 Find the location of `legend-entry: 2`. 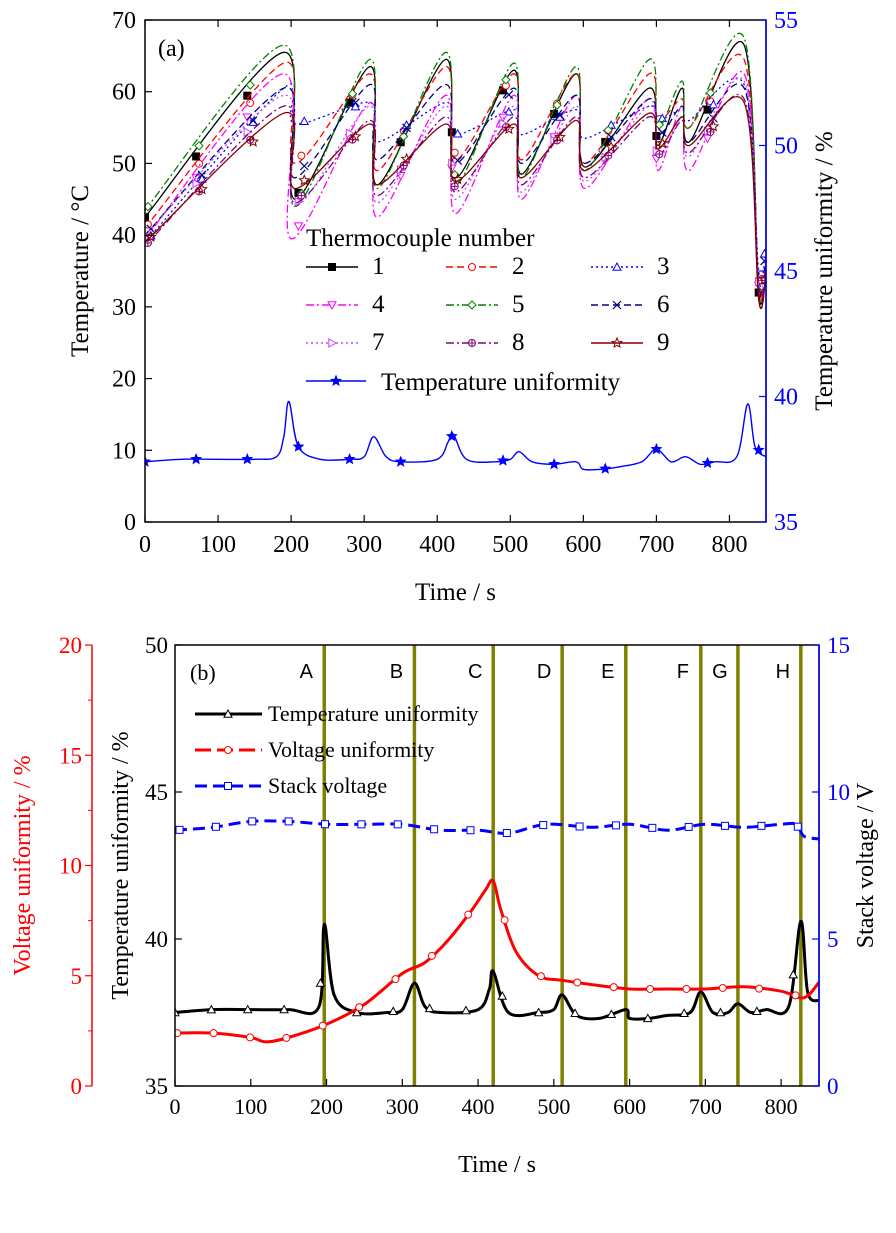

legend-entry: 2 is located at coordinates (518, 266).